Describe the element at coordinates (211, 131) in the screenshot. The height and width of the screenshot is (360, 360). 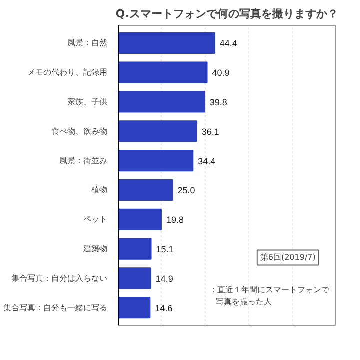
I see `data-label: 36.1` at that location.